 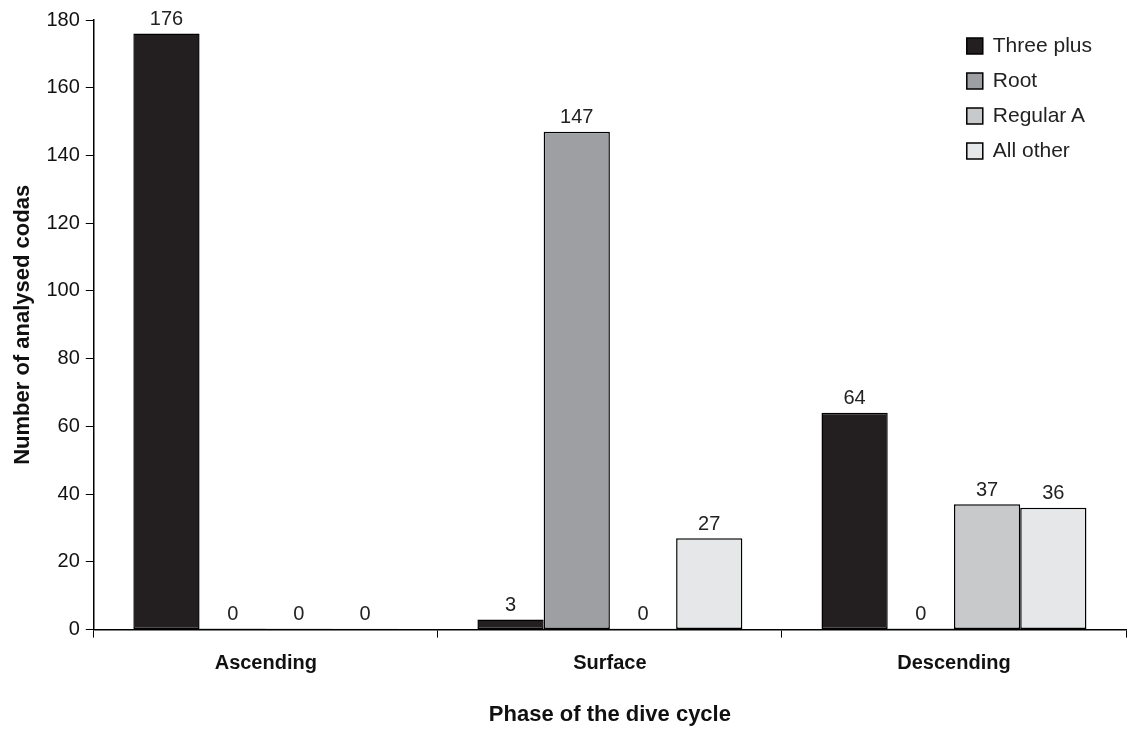 What do you see at coordinates (63, 18) in the screenshot?
I see `y-tick-label: 180` at bounding box center [63, 18].